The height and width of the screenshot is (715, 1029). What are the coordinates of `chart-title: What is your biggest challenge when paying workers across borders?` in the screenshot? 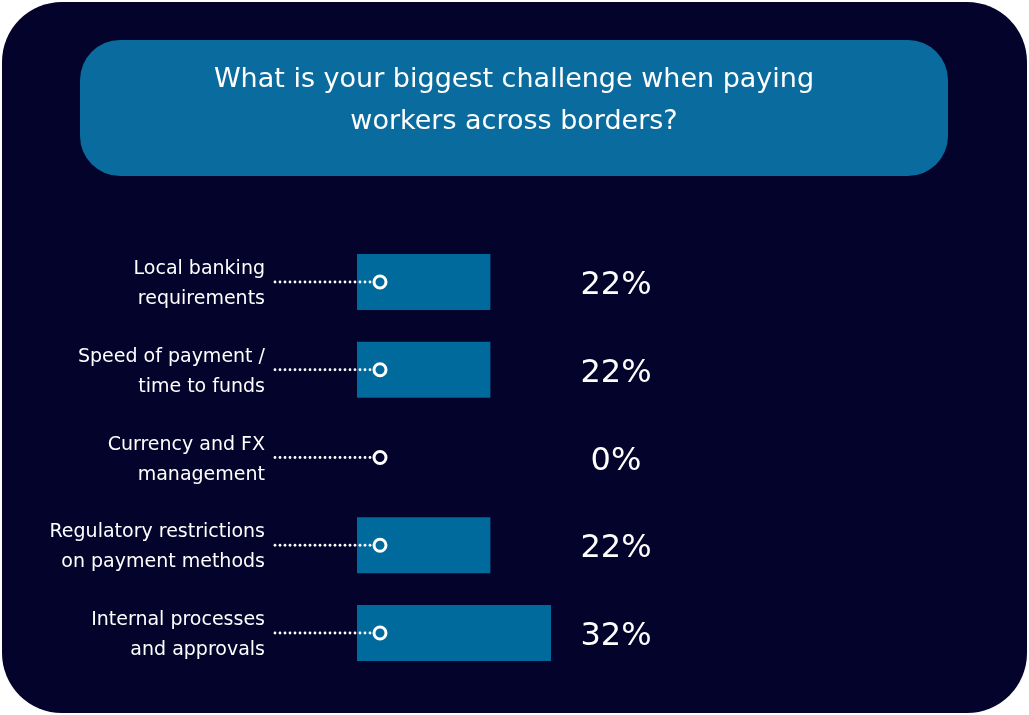 It's located at (514, 98).